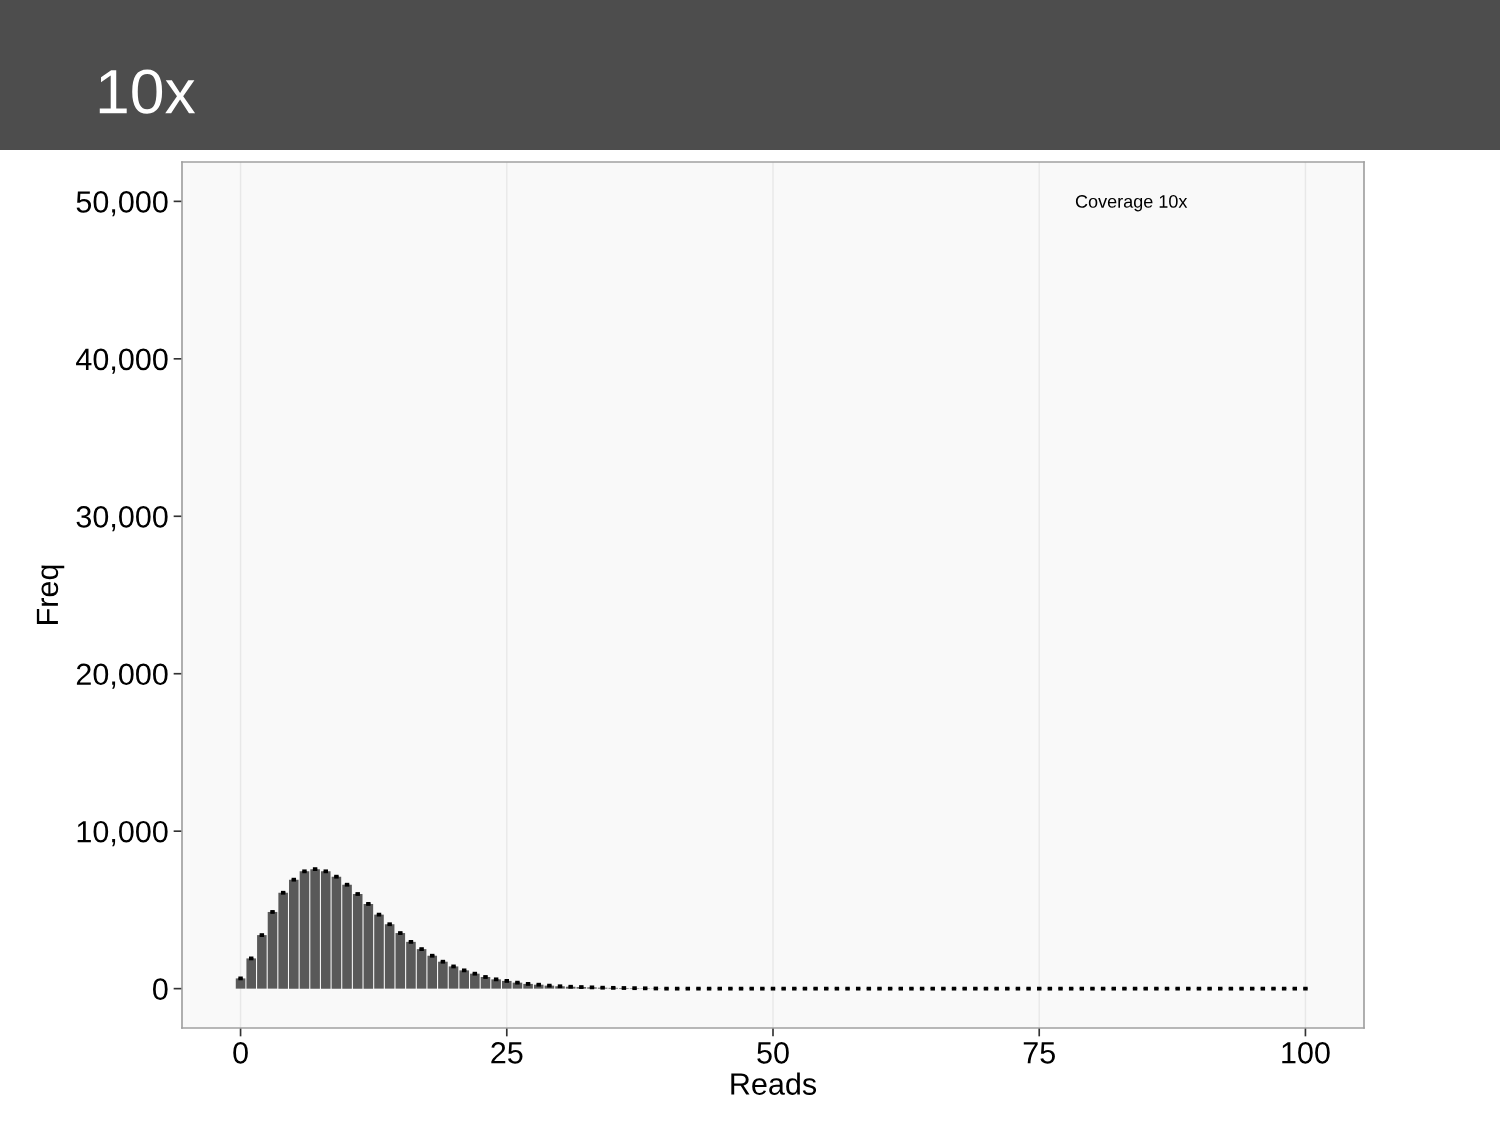  What do you see at coordinates (240, 1053) in the screenshot?
I see `x-tick-label: 0` at bounding box center [240, 1053].